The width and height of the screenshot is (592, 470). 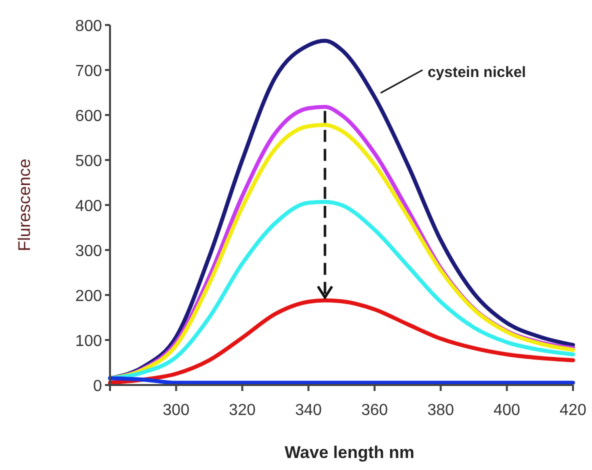 I want to click on x-tick-label: 420, so click(x=573, y=410).